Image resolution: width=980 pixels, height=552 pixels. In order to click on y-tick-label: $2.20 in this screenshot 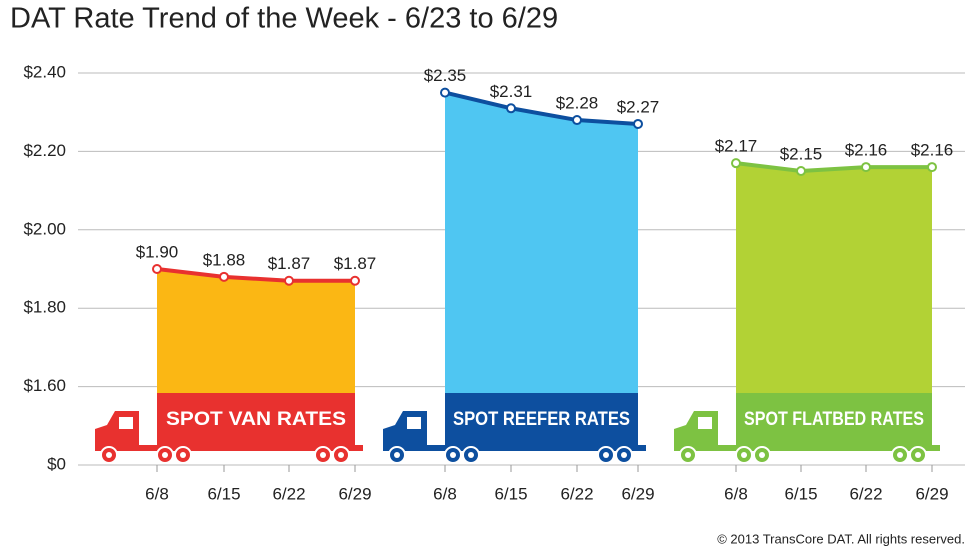, I will do `click(44, 150)`.